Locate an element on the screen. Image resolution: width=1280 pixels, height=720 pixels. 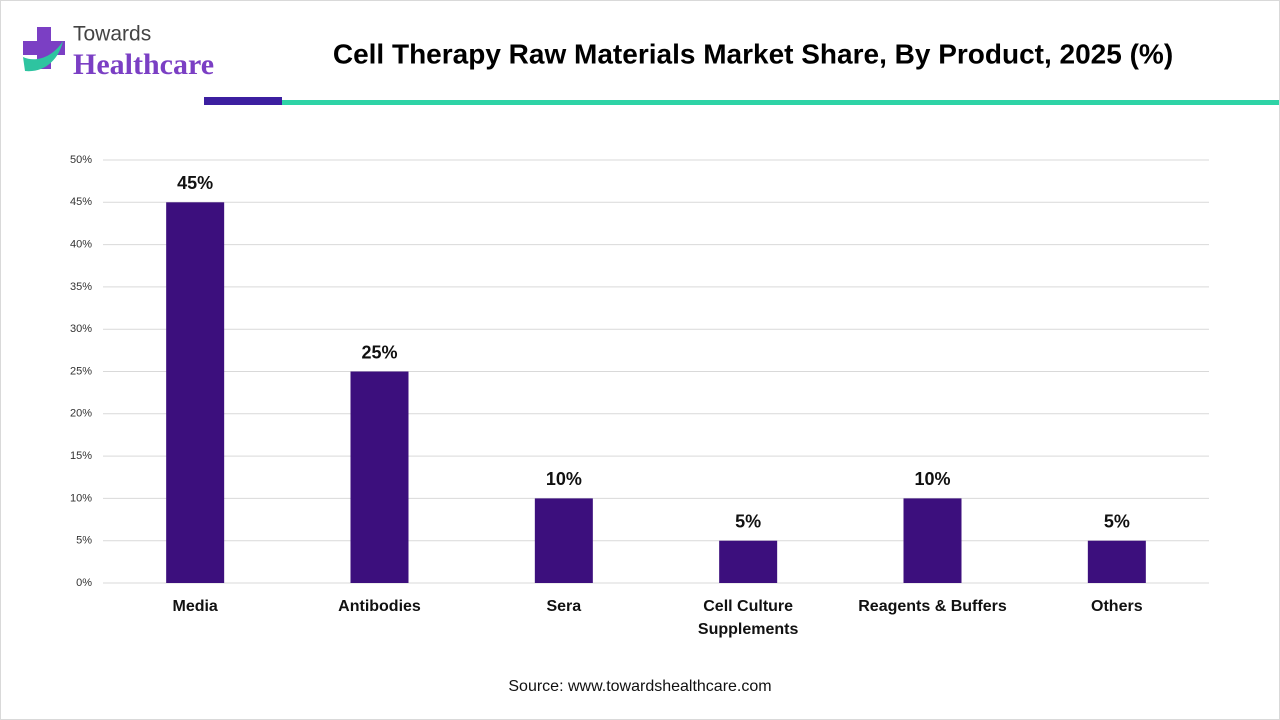
x-tick-label: Sera is located at coordinates (564, 606).